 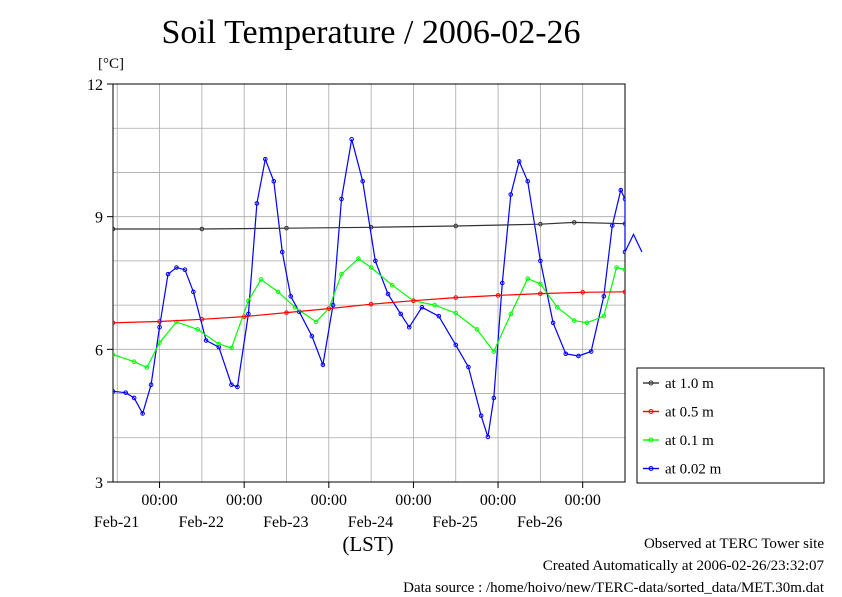 I want to click on y-tick-label: 9, so click(x=99, y=218).